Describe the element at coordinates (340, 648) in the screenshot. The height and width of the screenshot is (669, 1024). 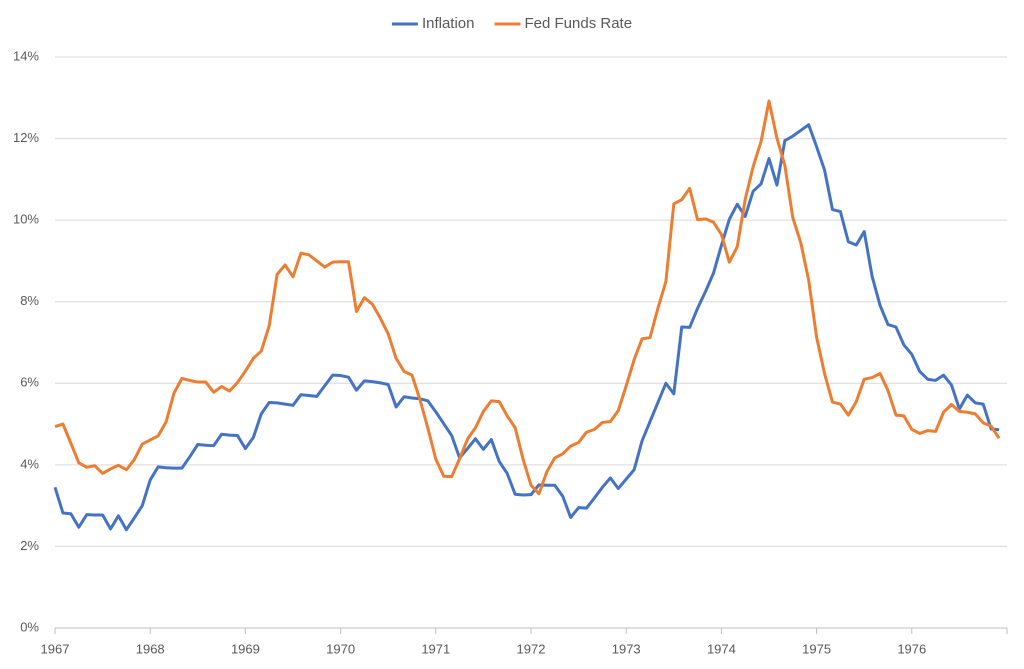
I see `x-tick-label: 1970` at that location.